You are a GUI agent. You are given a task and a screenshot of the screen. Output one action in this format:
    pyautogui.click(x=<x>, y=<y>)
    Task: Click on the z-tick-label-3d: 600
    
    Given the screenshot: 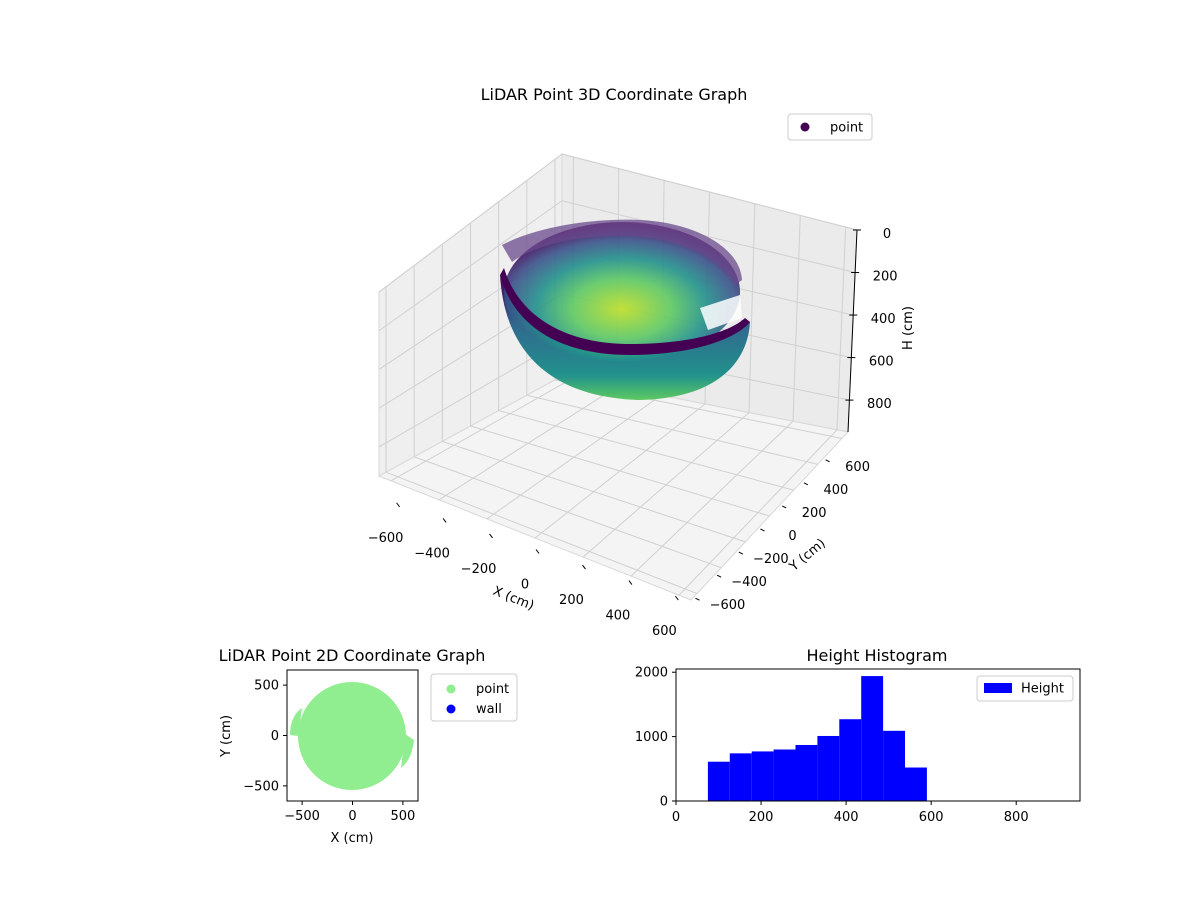 What is the action you would take?
    pyautogui.click(x=881, y=362)
    